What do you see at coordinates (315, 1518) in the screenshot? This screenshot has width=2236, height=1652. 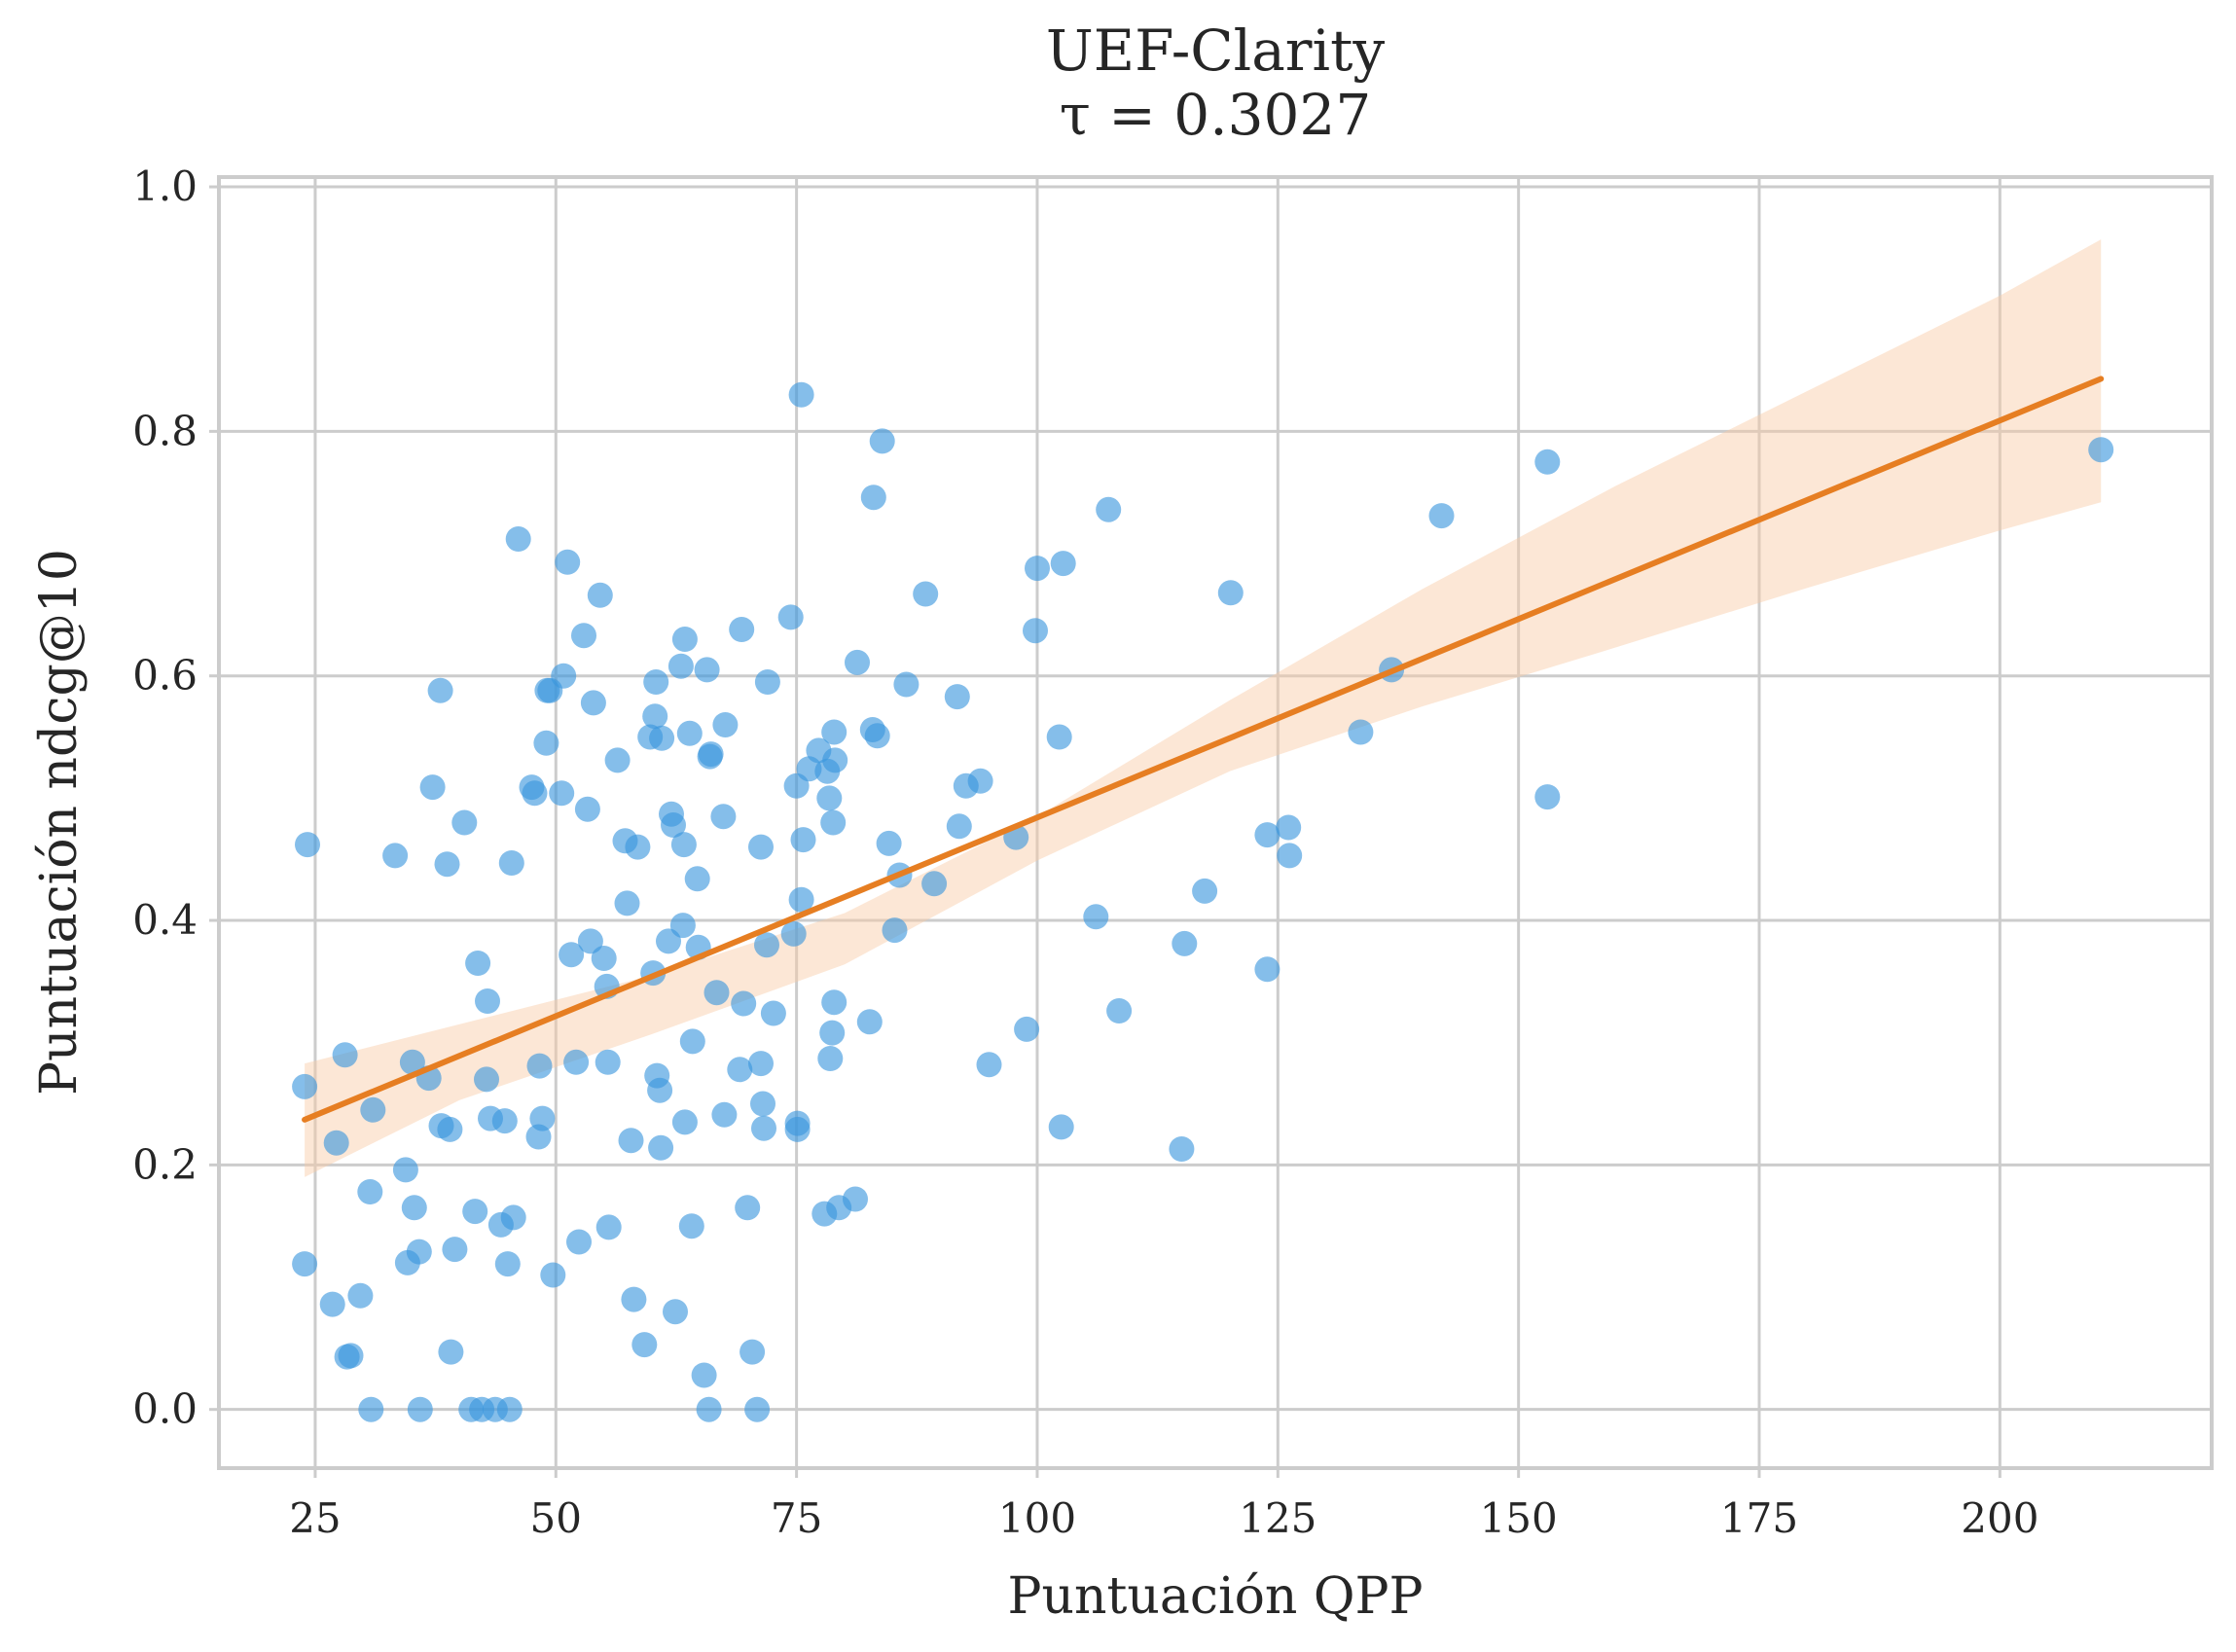 I see `x-tick-label: 25` at bounding box center [315, 1518].